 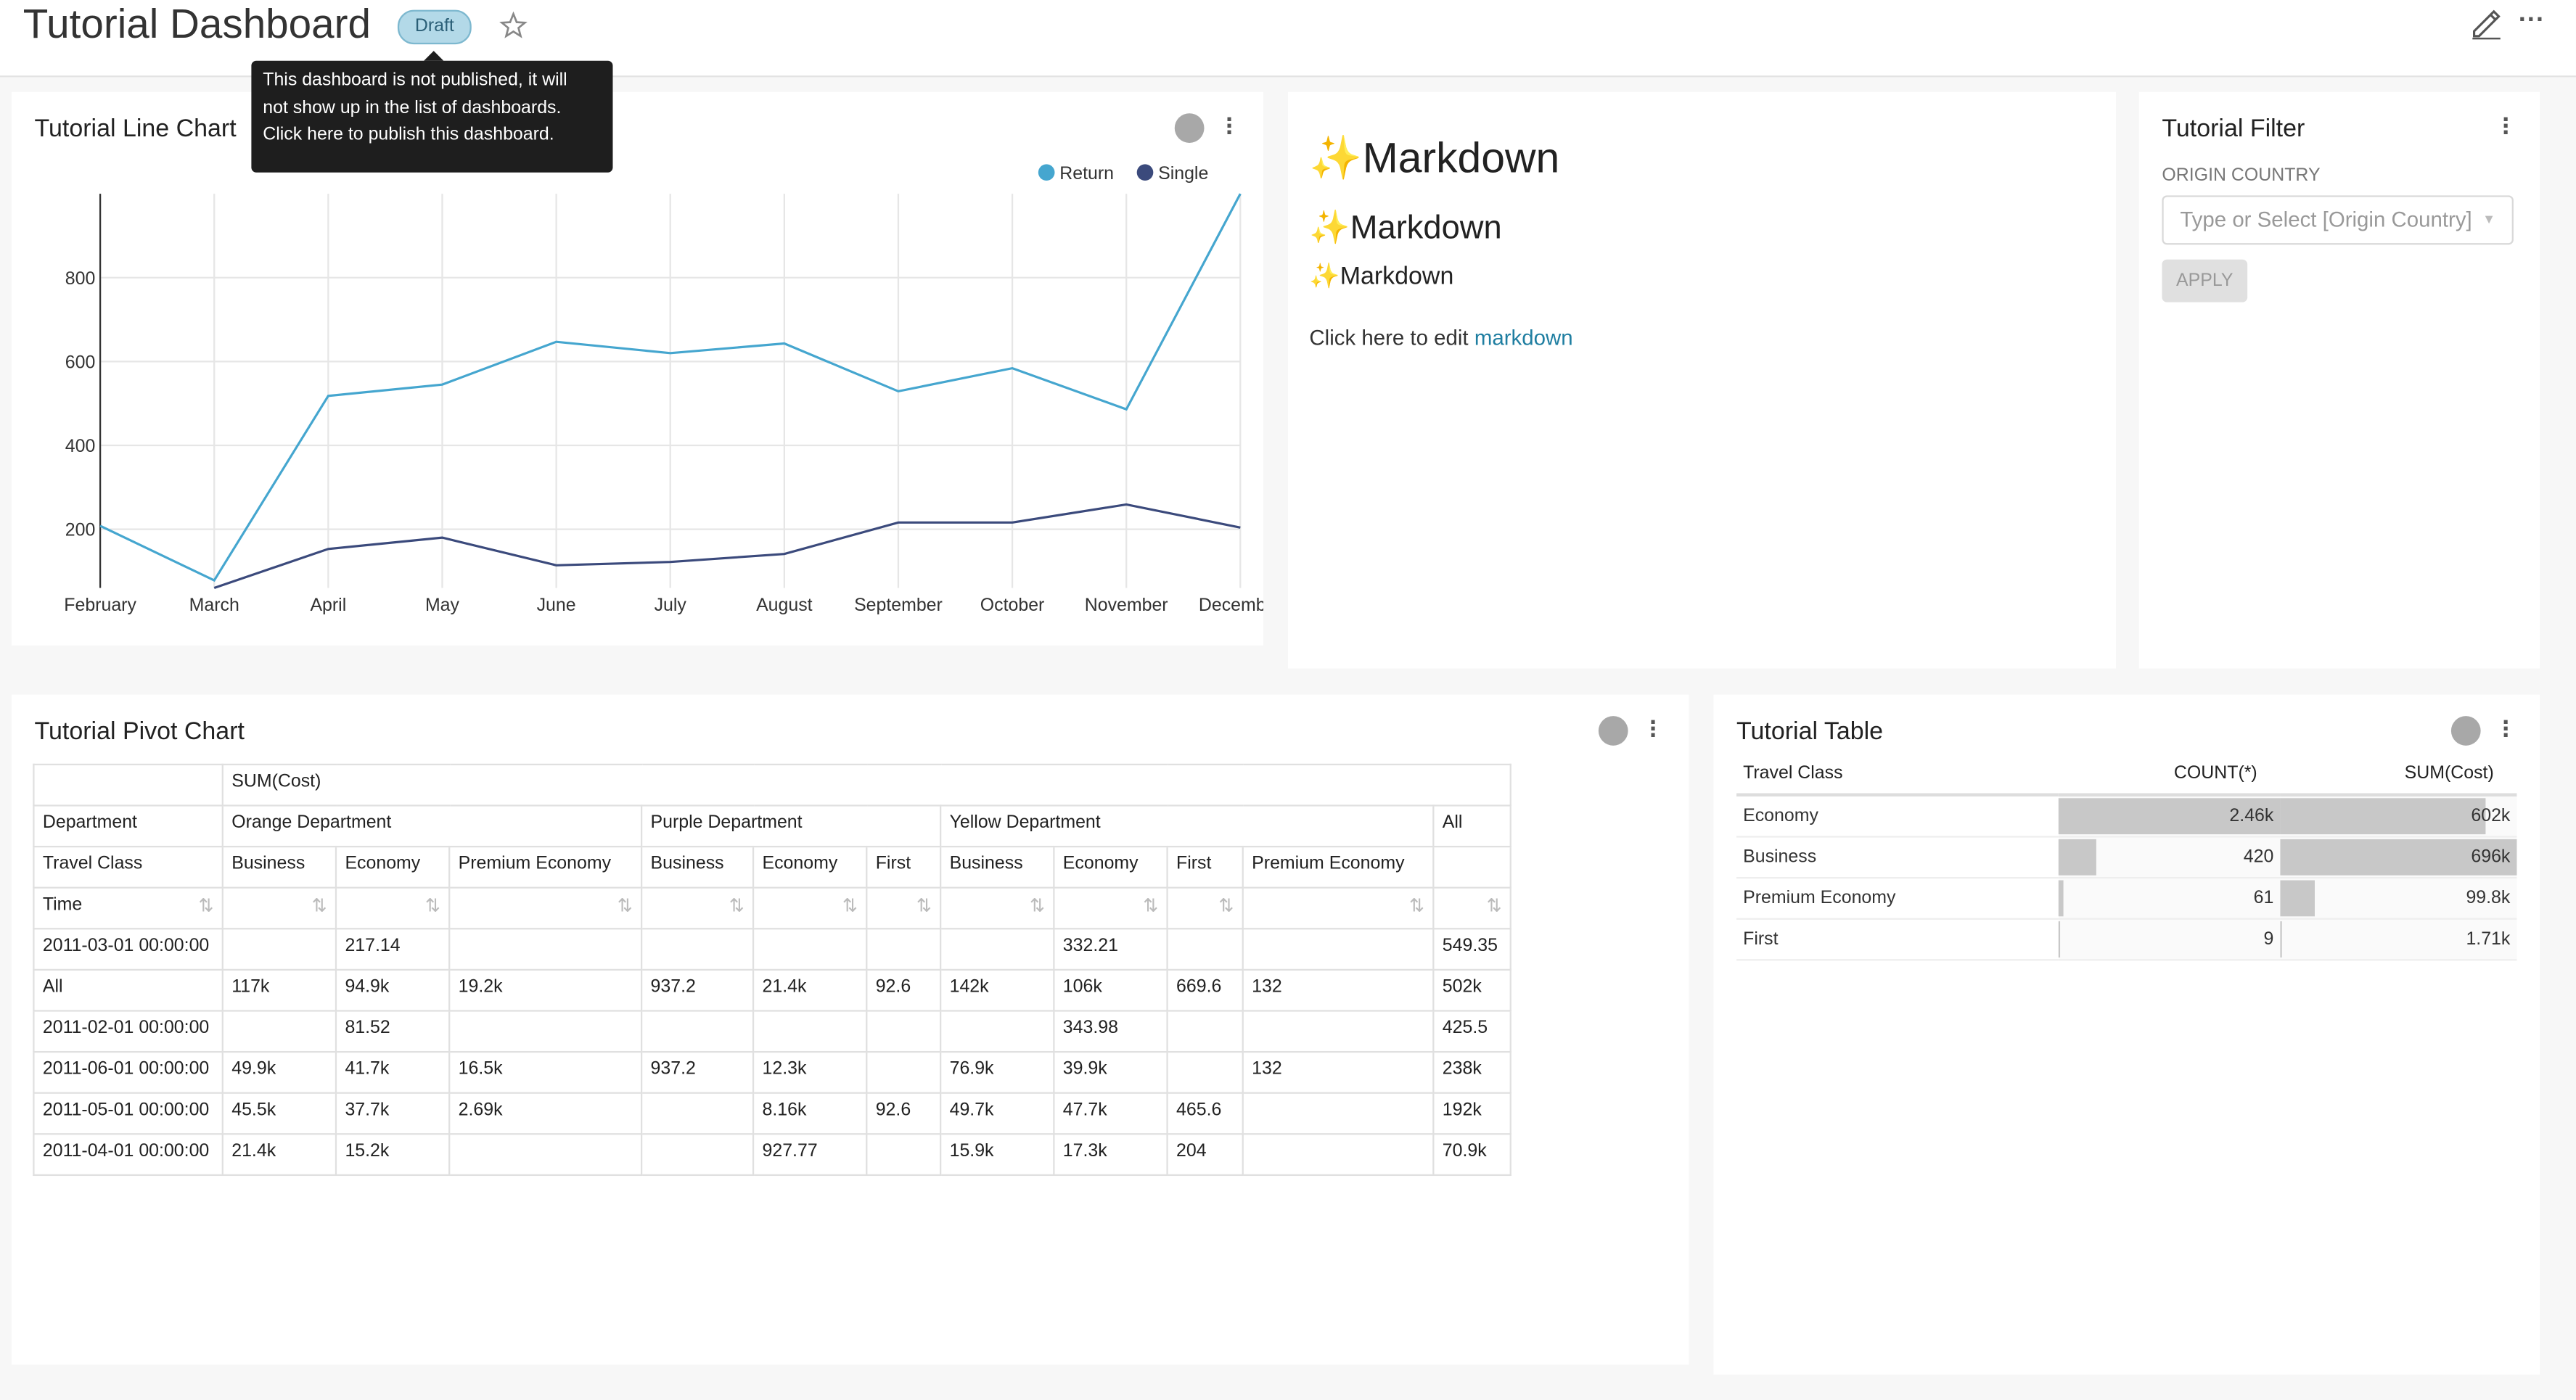 What do you see at coordinates (1086, 173) in the screenshot?
I see `legend-label: Return` at bounding box center [1086, 173].